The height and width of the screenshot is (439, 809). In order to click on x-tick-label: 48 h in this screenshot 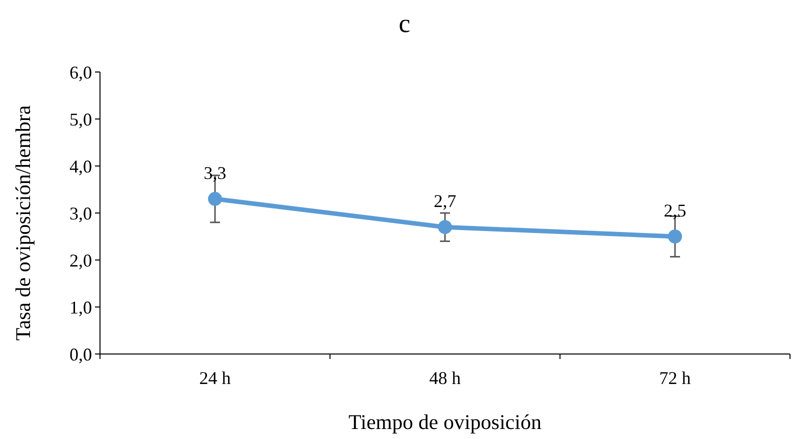, I will do `click(445, 378)`.